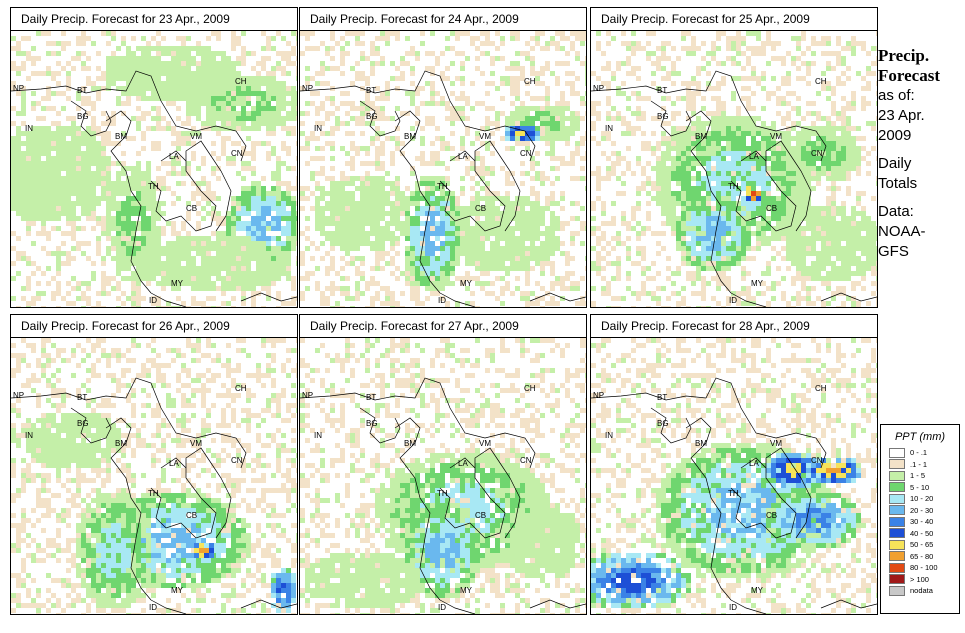  I want to click on daily-line1: Daily, so click(895, 163).